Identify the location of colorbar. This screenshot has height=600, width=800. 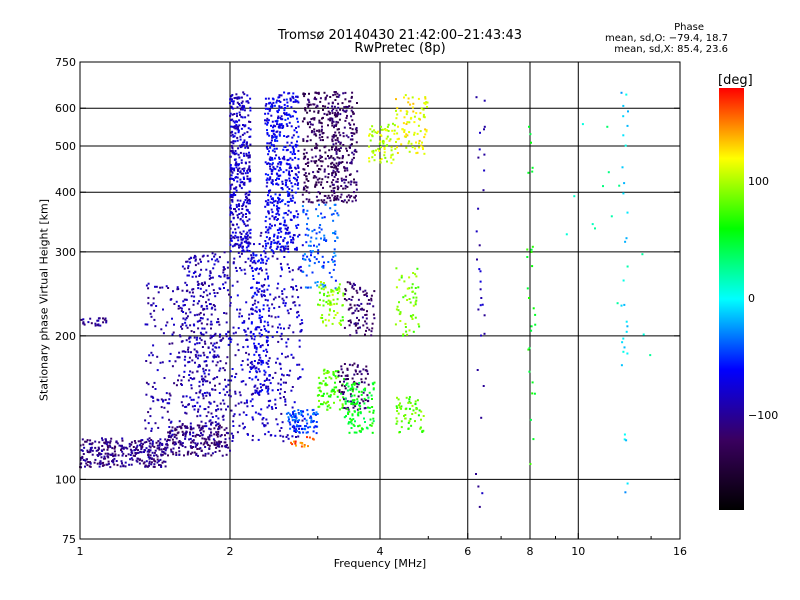
(731, 299).